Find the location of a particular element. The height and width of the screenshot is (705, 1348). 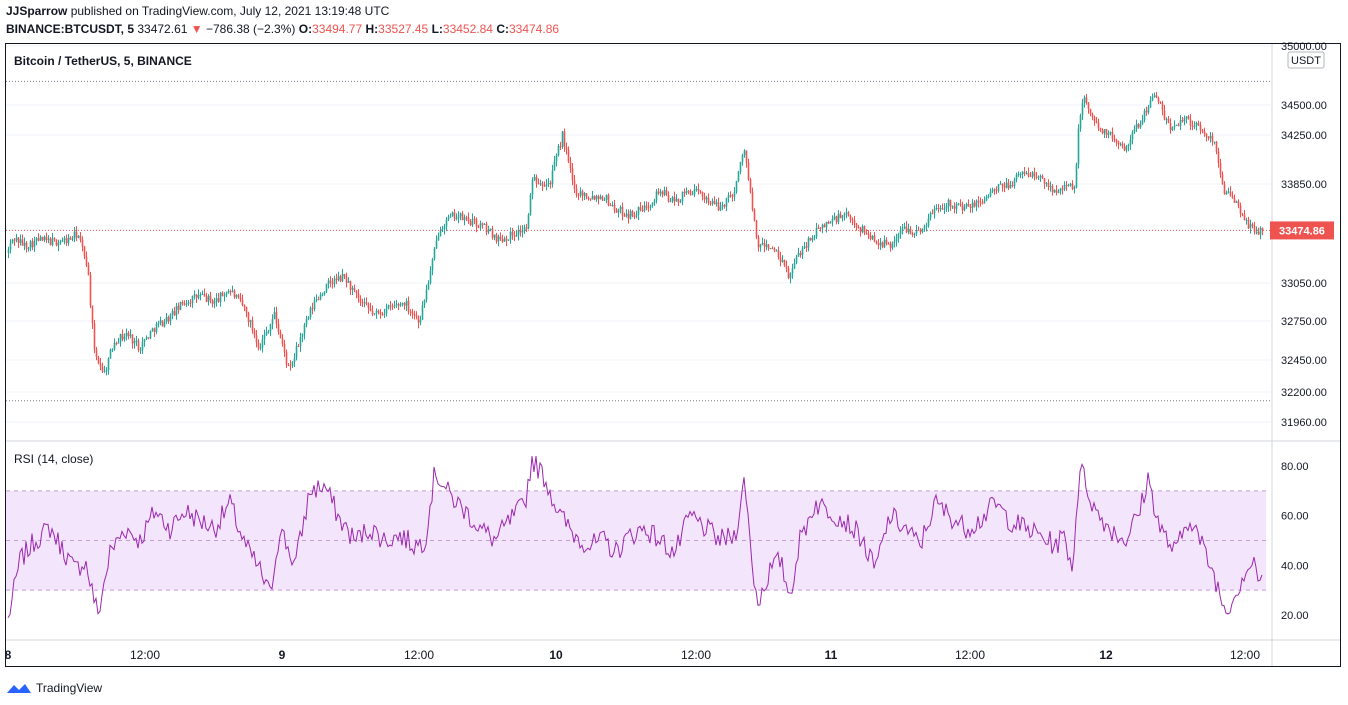

price-tick-label-8: 31960.00 is located at coordinates (1304, 423).